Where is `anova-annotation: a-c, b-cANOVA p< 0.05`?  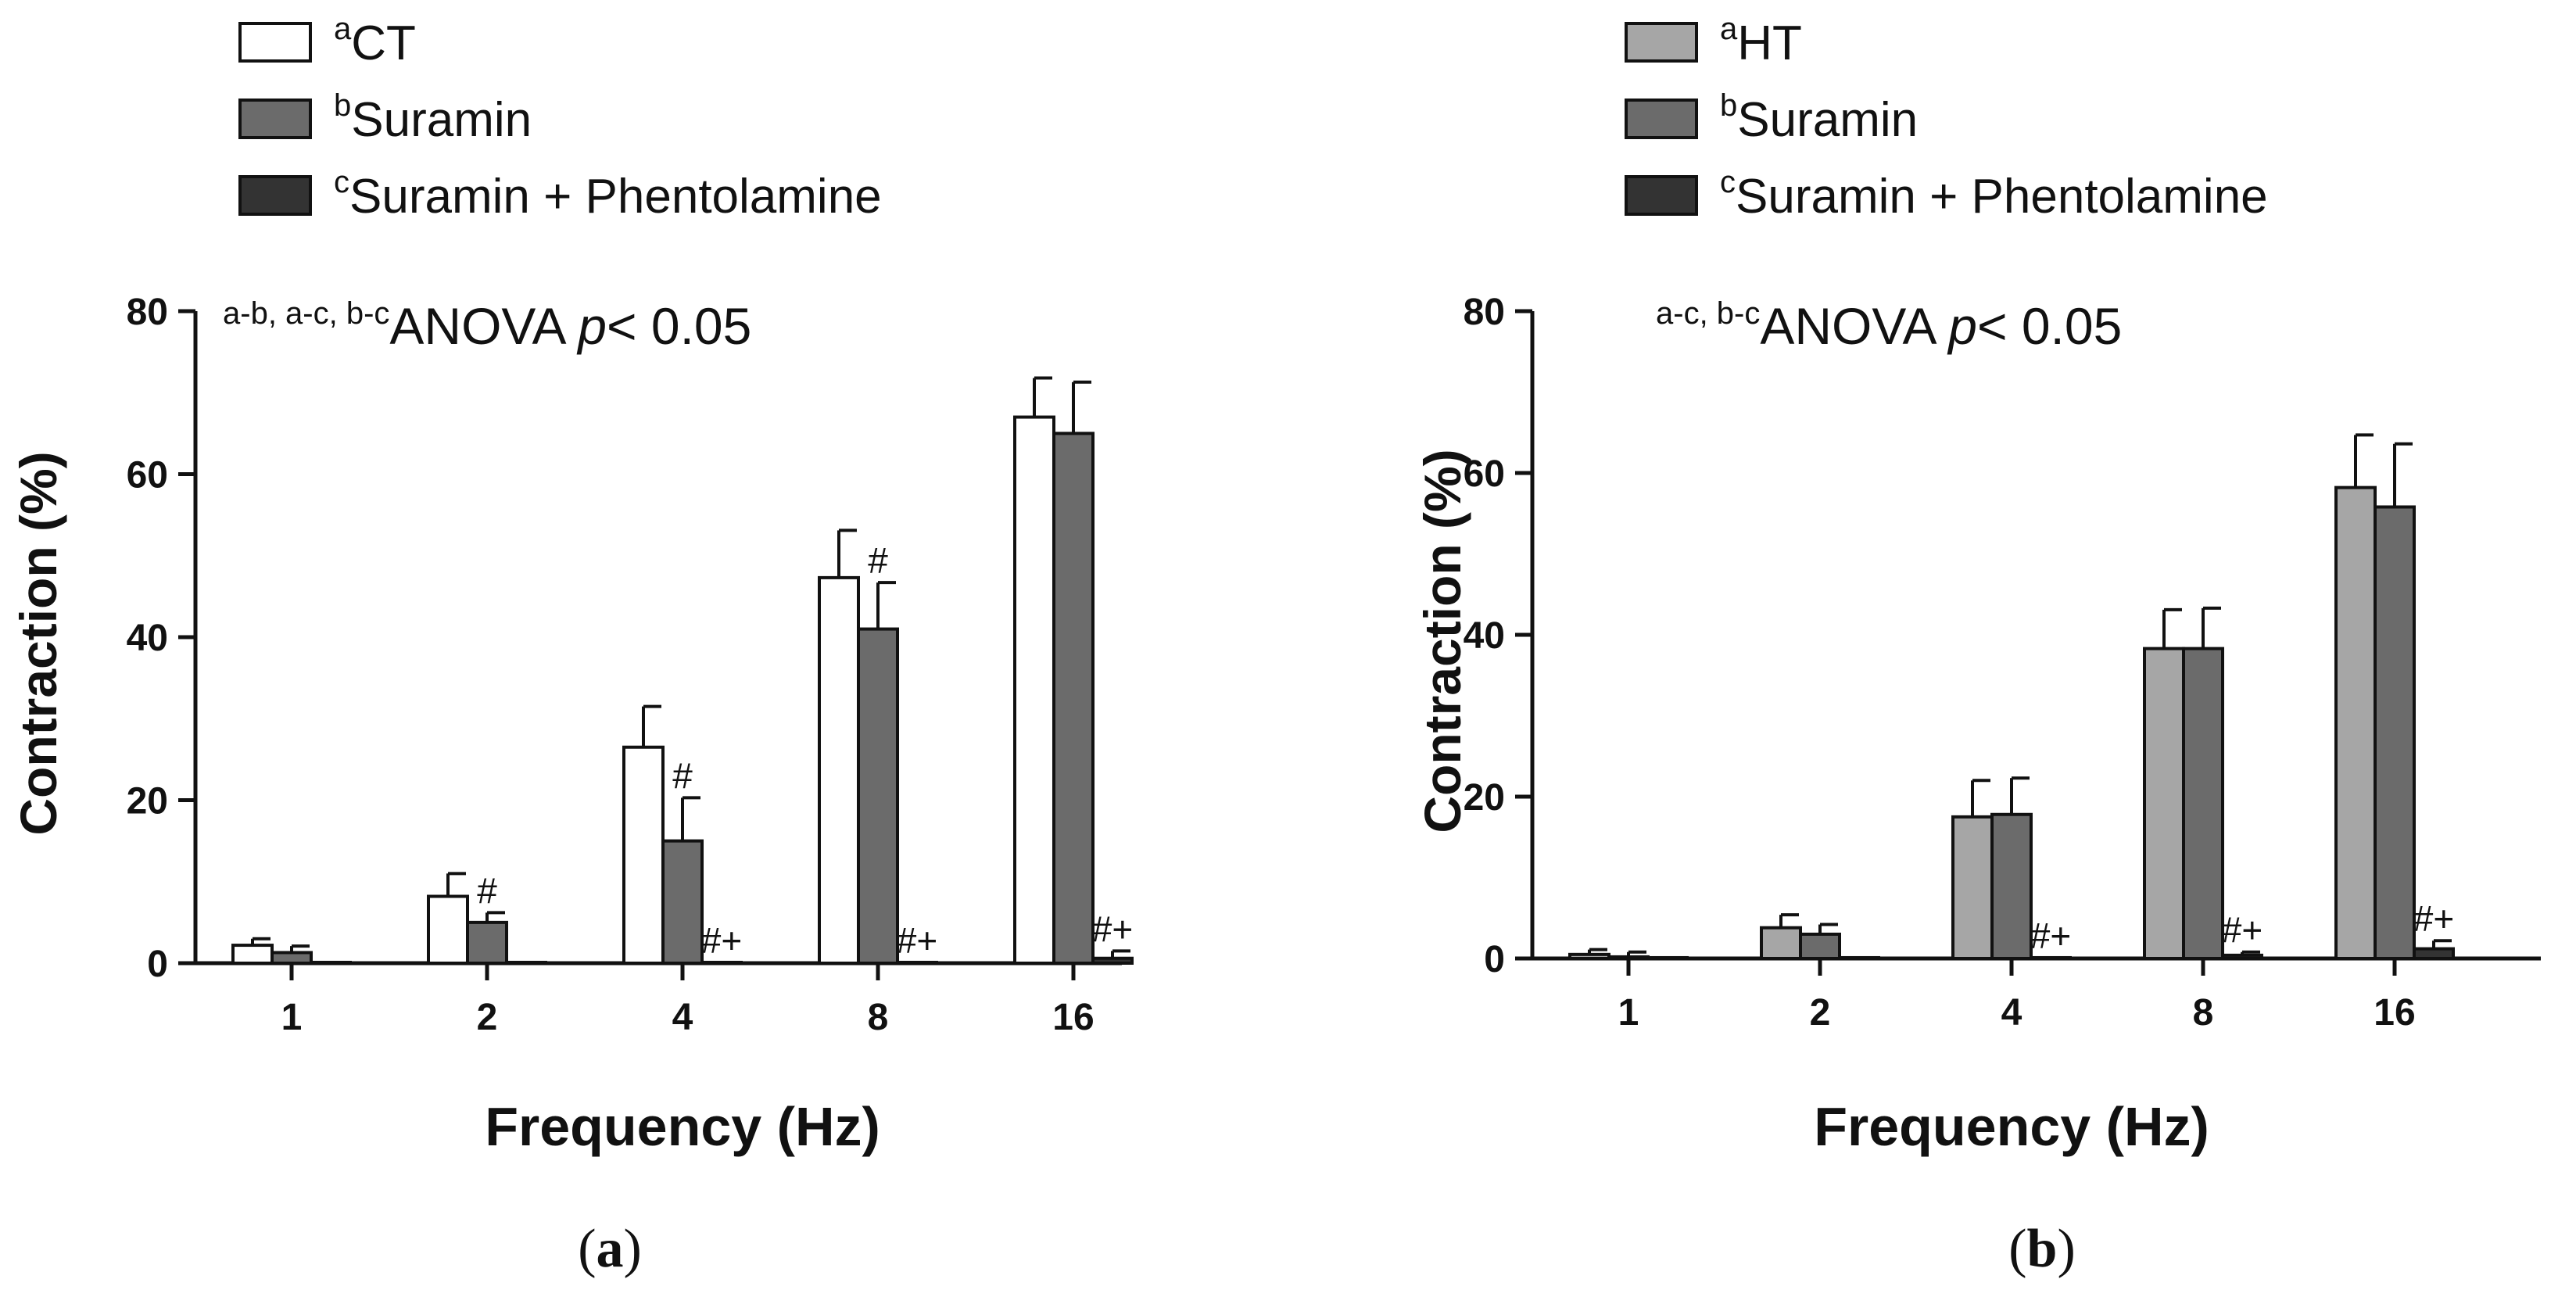 anova-annotation: a-c, b-cANOVA p< 0.05 is located at coordinates (1889, 325).